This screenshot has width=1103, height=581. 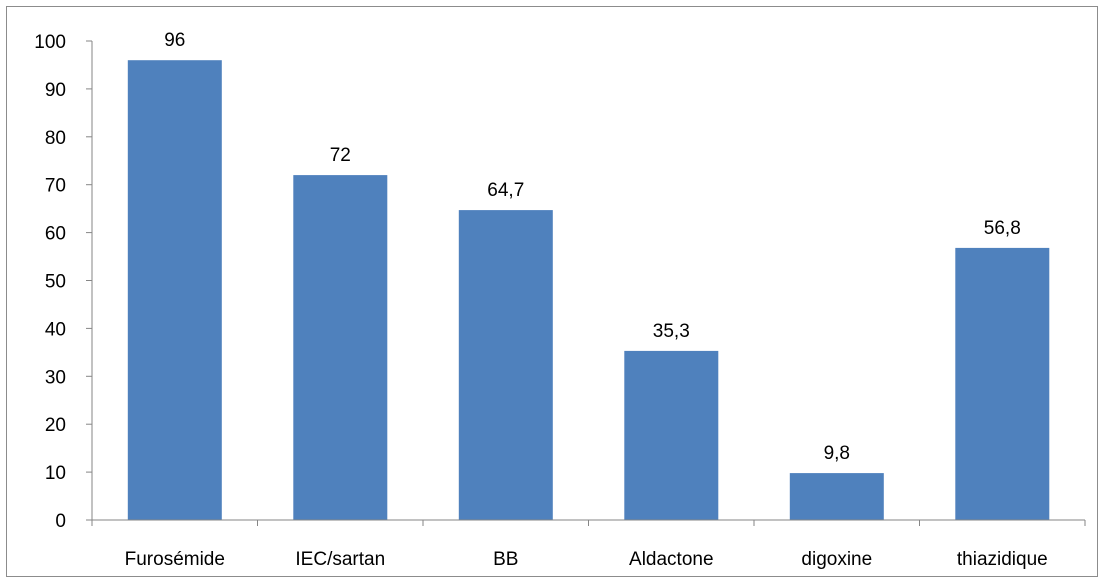 I want to click on y-tick-label: 10, so click(x=55, y=473).